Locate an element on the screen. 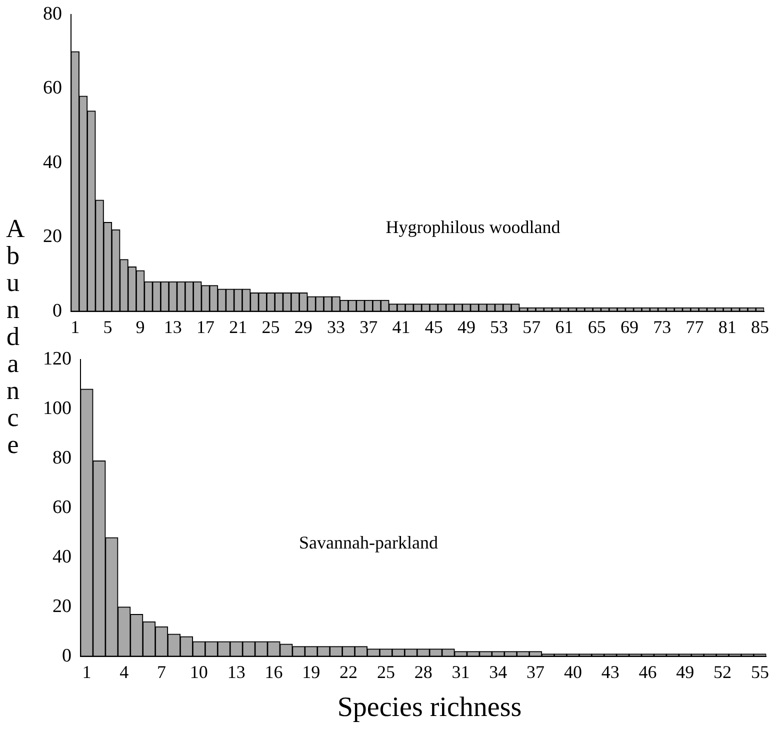 This screenshot has height=745, width=779. x-tick-label: 52 is located at coordinates (723, 672).